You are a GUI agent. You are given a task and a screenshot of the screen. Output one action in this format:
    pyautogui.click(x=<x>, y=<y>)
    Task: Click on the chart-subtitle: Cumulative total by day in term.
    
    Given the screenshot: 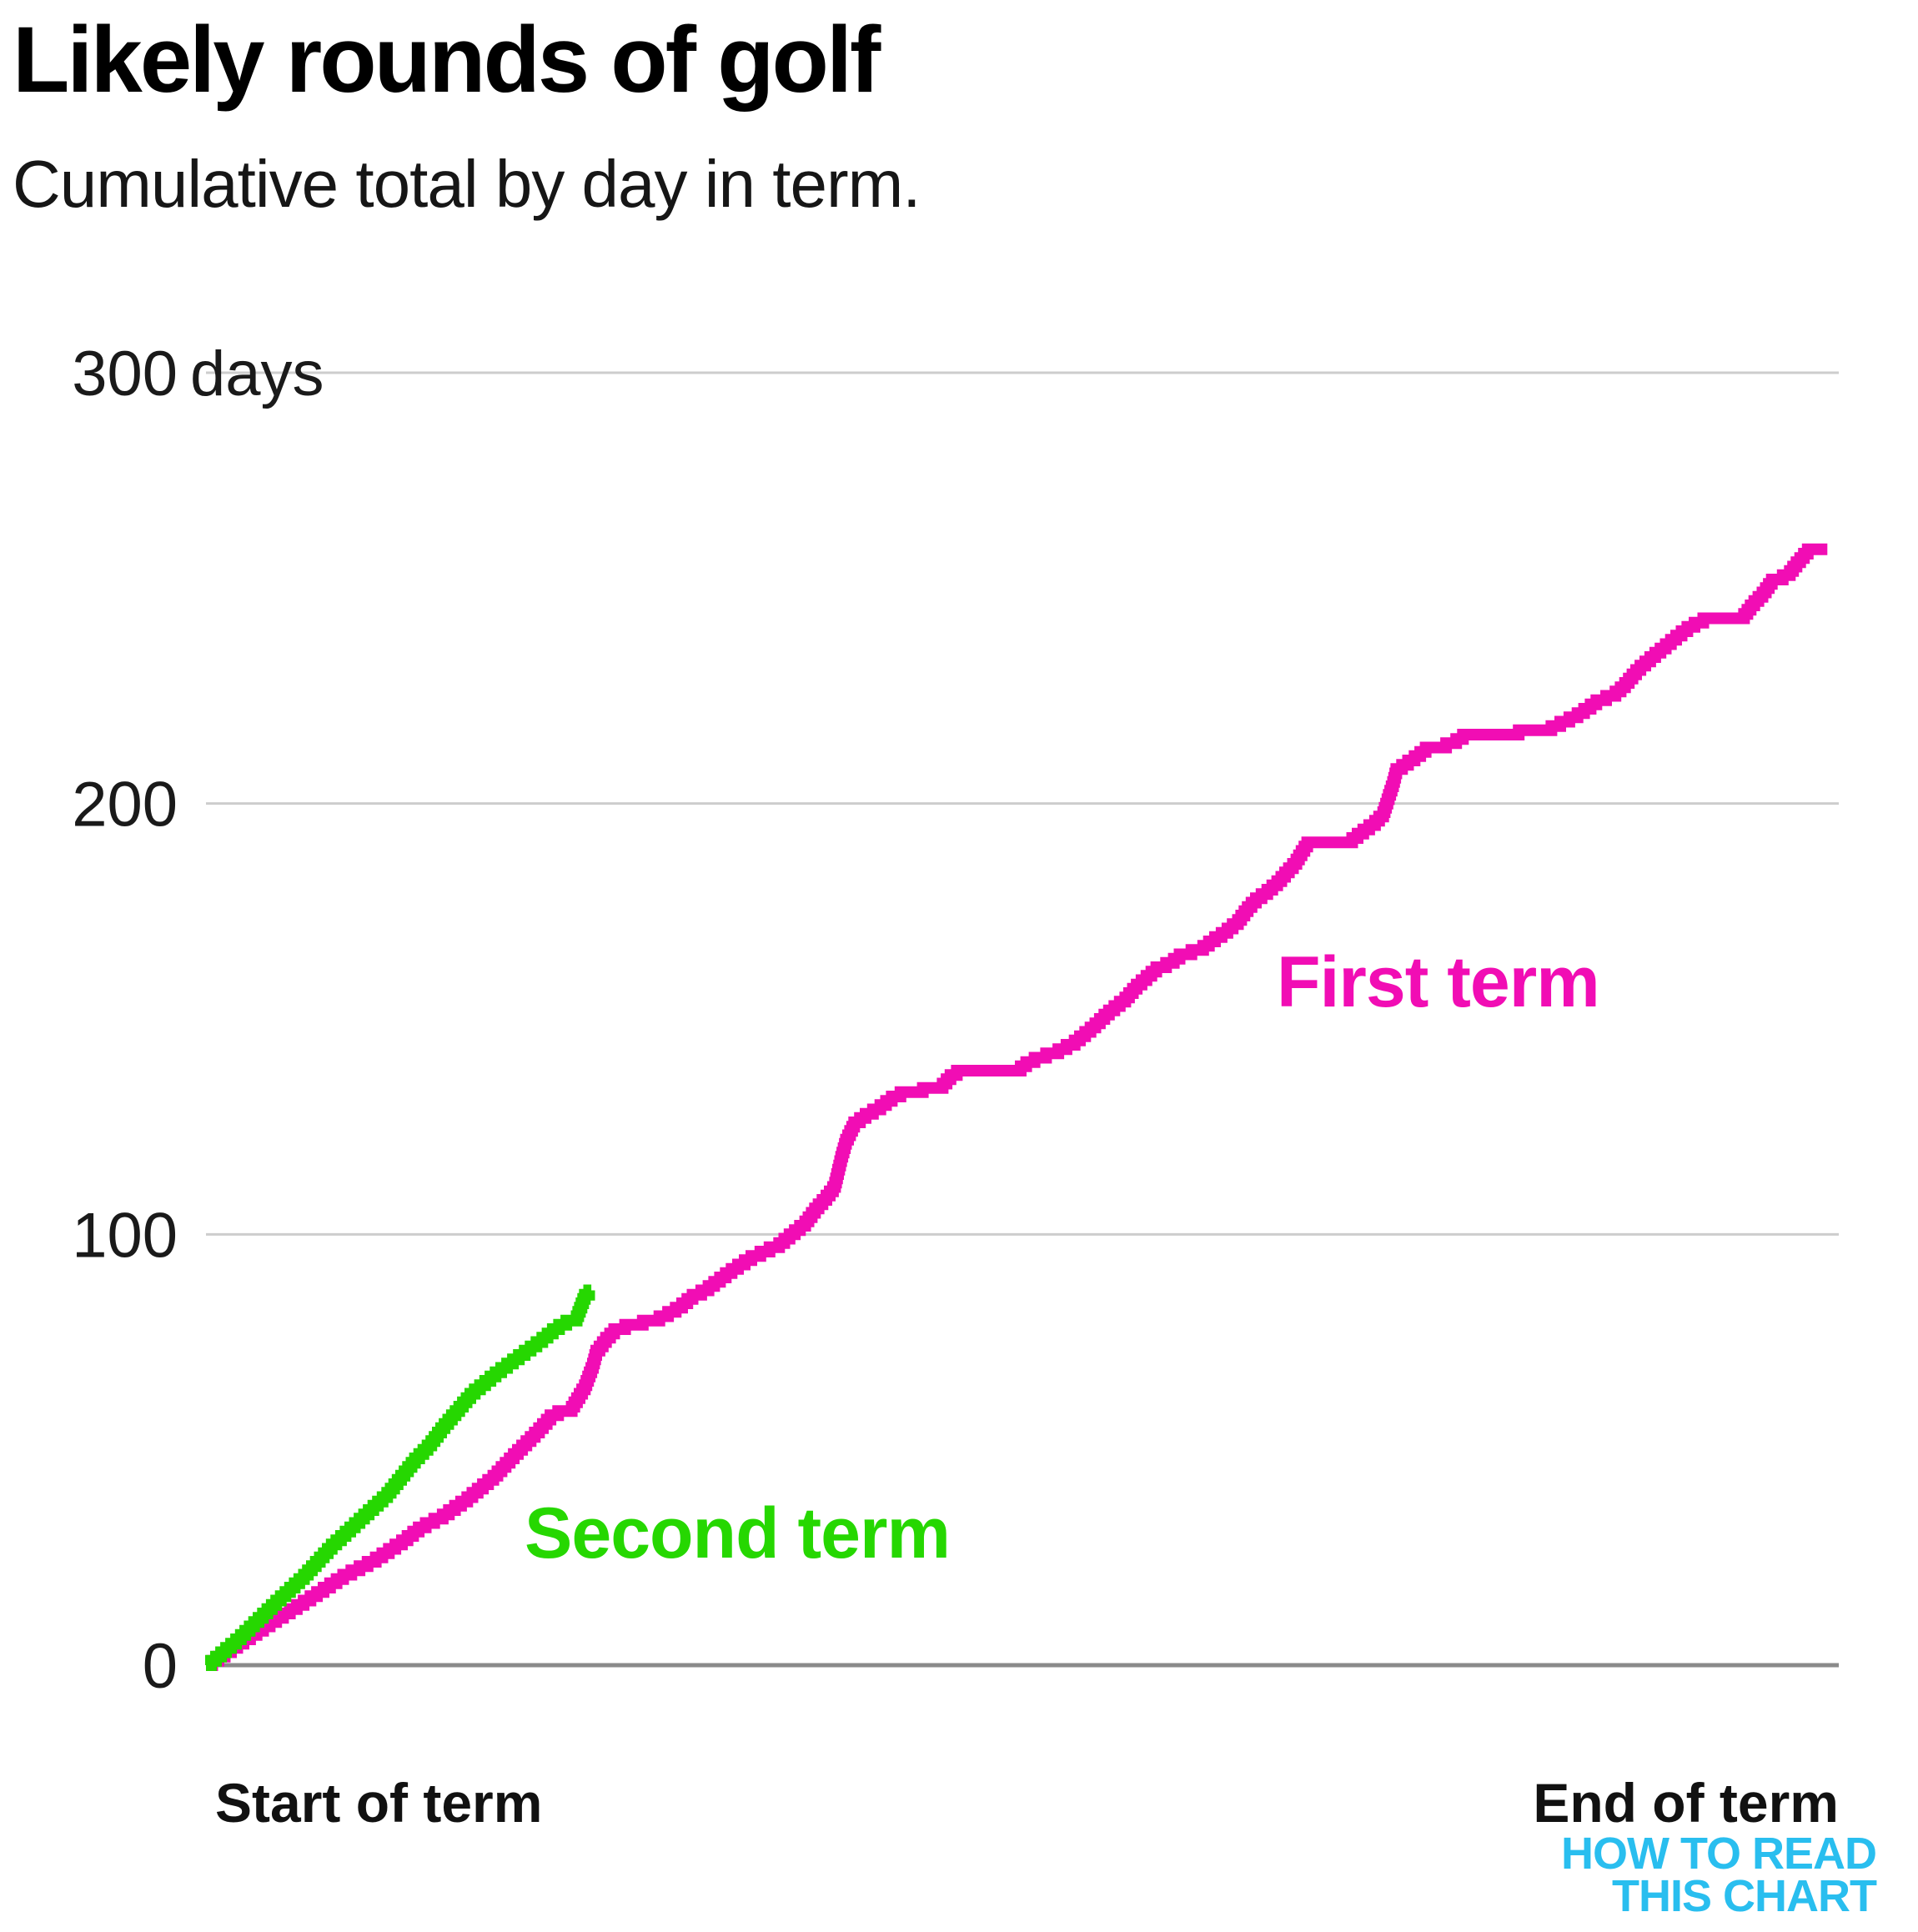 What is the action you would take?
    pyautogui.click(x=467, y=184)
    